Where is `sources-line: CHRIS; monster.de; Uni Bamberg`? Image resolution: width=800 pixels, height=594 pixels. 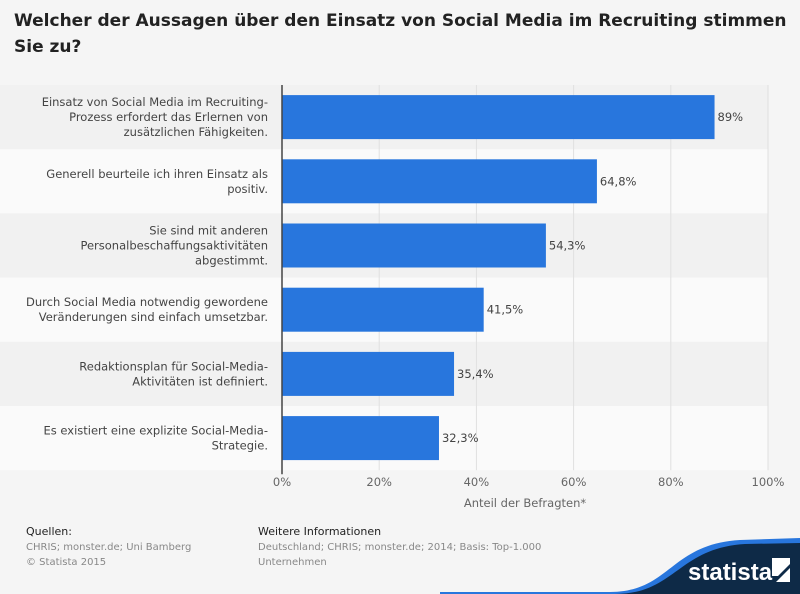
sources-line: CHRIS; monster.de; Uni Bamberg is located at coordinates (109, 547).